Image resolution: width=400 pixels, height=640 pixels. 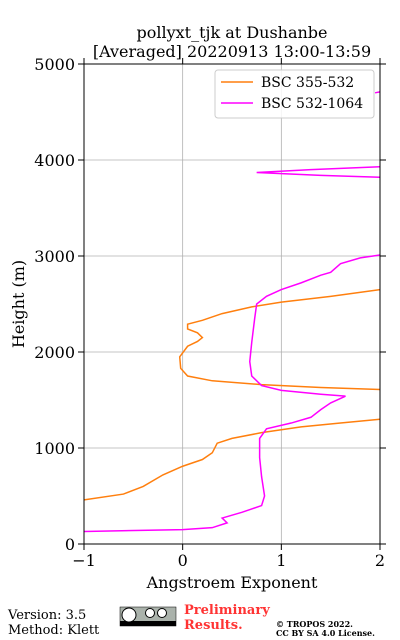 What do you see at coordinates (314, 624) in the screenshot?
I see `copyright-1: © TROPOS 2022.` at bounding box center [314, 624].